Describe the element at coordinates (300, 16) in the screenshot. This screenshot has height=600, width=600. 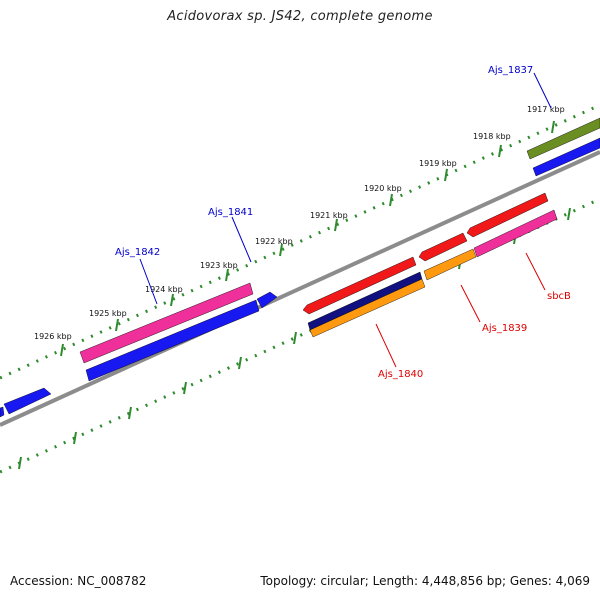
I see `map-title: Acidovorax sp. JS42, complete genome` at that location.